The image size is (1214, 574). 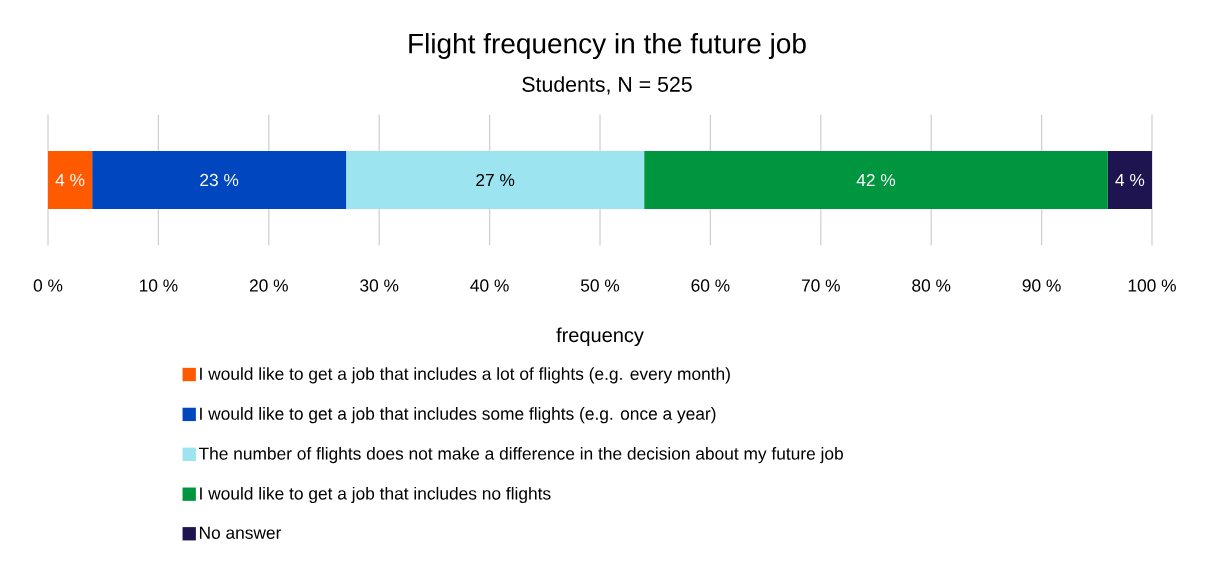 I want to click on data-label: 23 %, so click(x=219, y=180).